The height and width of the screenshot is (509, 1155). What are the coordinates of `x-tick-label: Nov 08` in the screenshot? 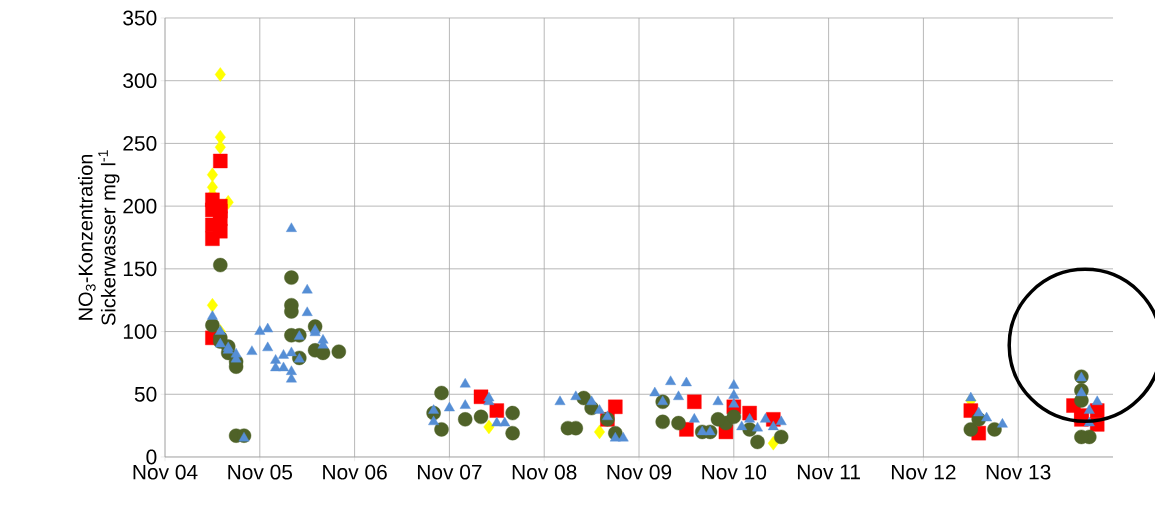 It's located at (544, 472).